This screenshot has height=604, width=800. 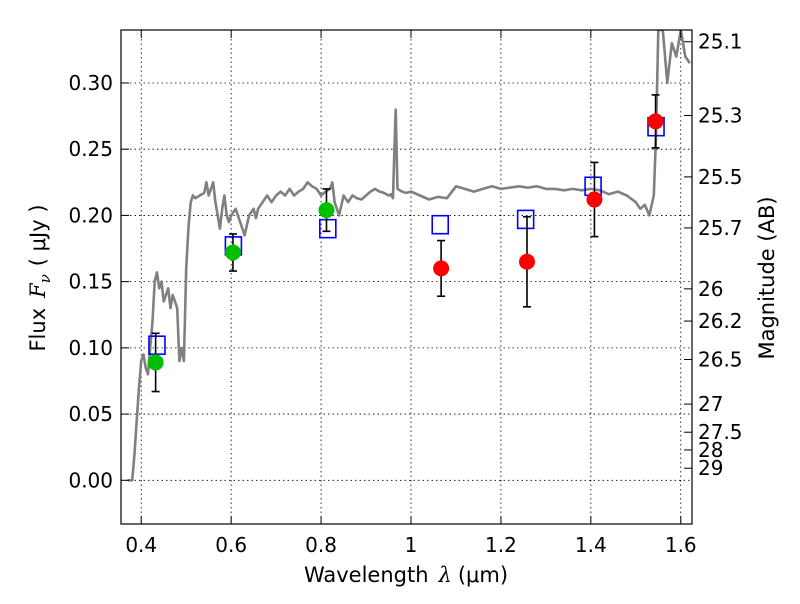 I want to click on y2-tick-label: 25.5, so click(x=720, y=177).